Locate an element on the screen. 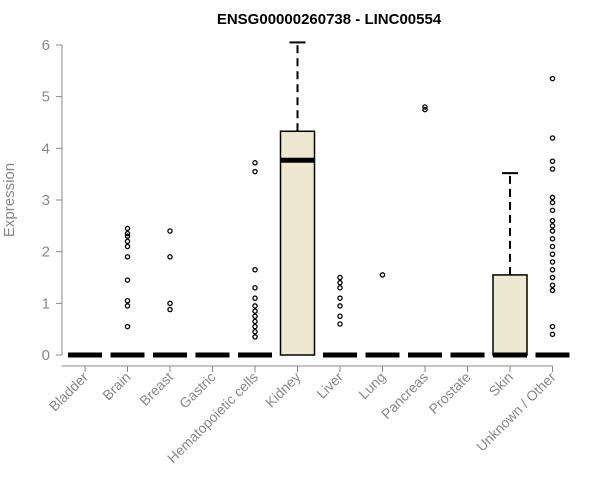 Image resolution: width=600 pixels, height=500 pixels. x-tick-label: Lung is located at coordinates (371, 385).